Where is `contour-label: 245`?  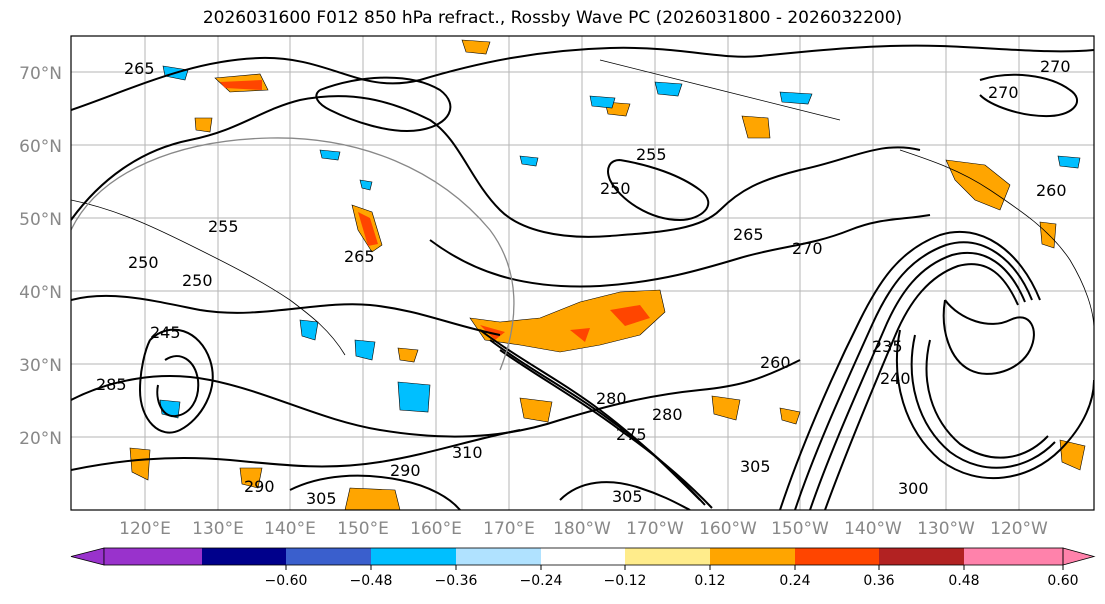
contour-label: 245 is located at coordinates (165, 332).